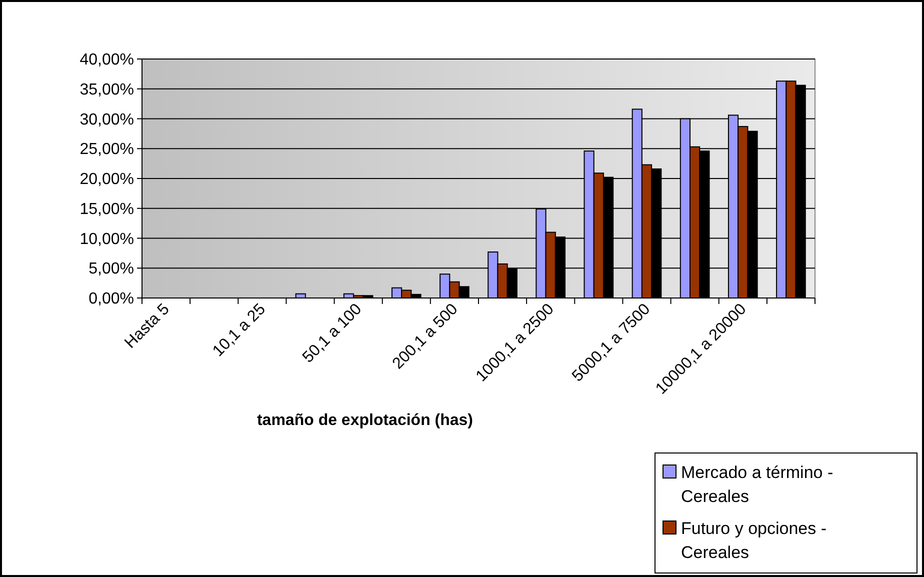 This screenshot has width=924, height=577. What do you see at coordinates (333, 333) in the screenshot?
I see `x-tick-label: 50,1 a 100` at bounding box center [333, 333].